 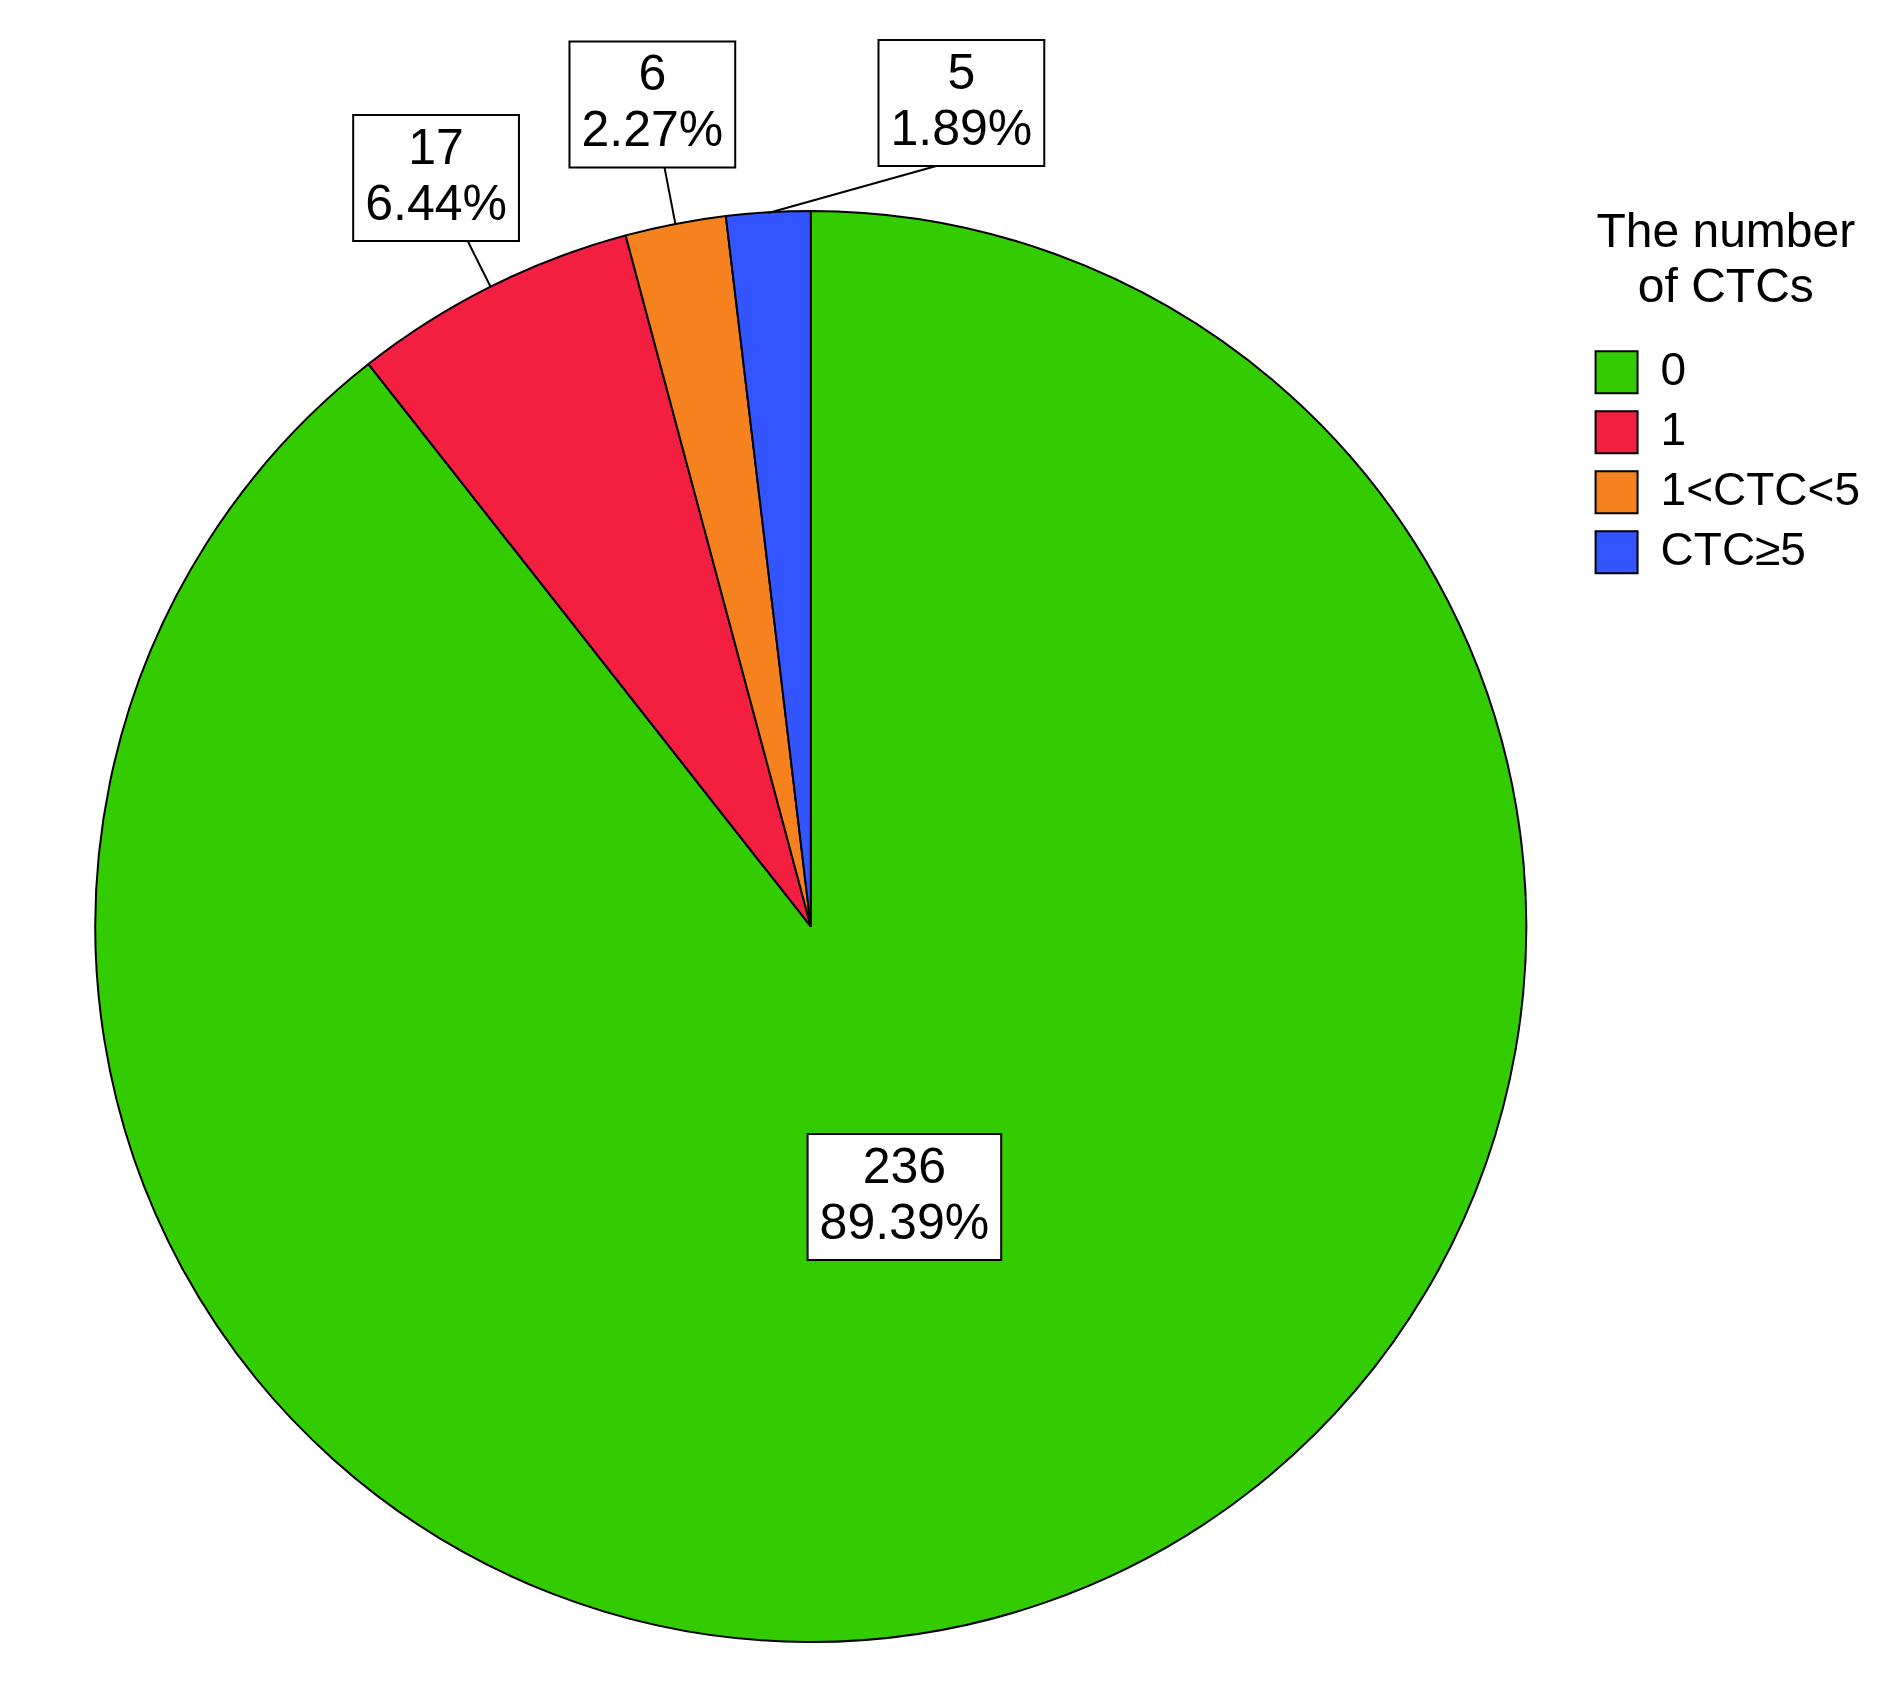 What do you see at coordinates (436, 174) in the screenshot?
I see `data-label: 17 6.44%` at bounding box center [436, 174].